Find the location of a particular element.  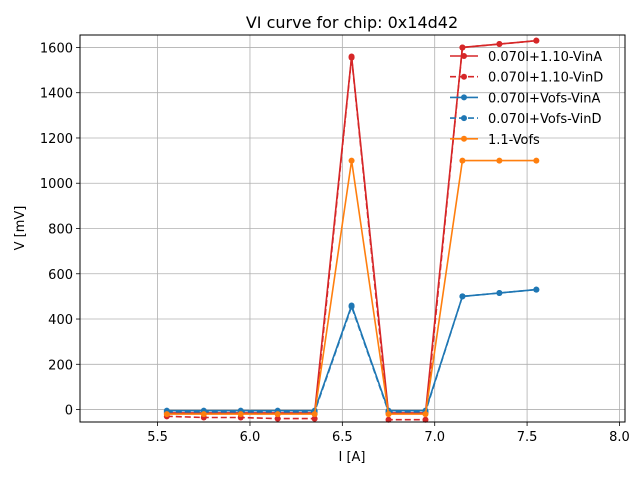

legend-label: 0.070I+1.10-VinD is located at coordinates (545, 78).